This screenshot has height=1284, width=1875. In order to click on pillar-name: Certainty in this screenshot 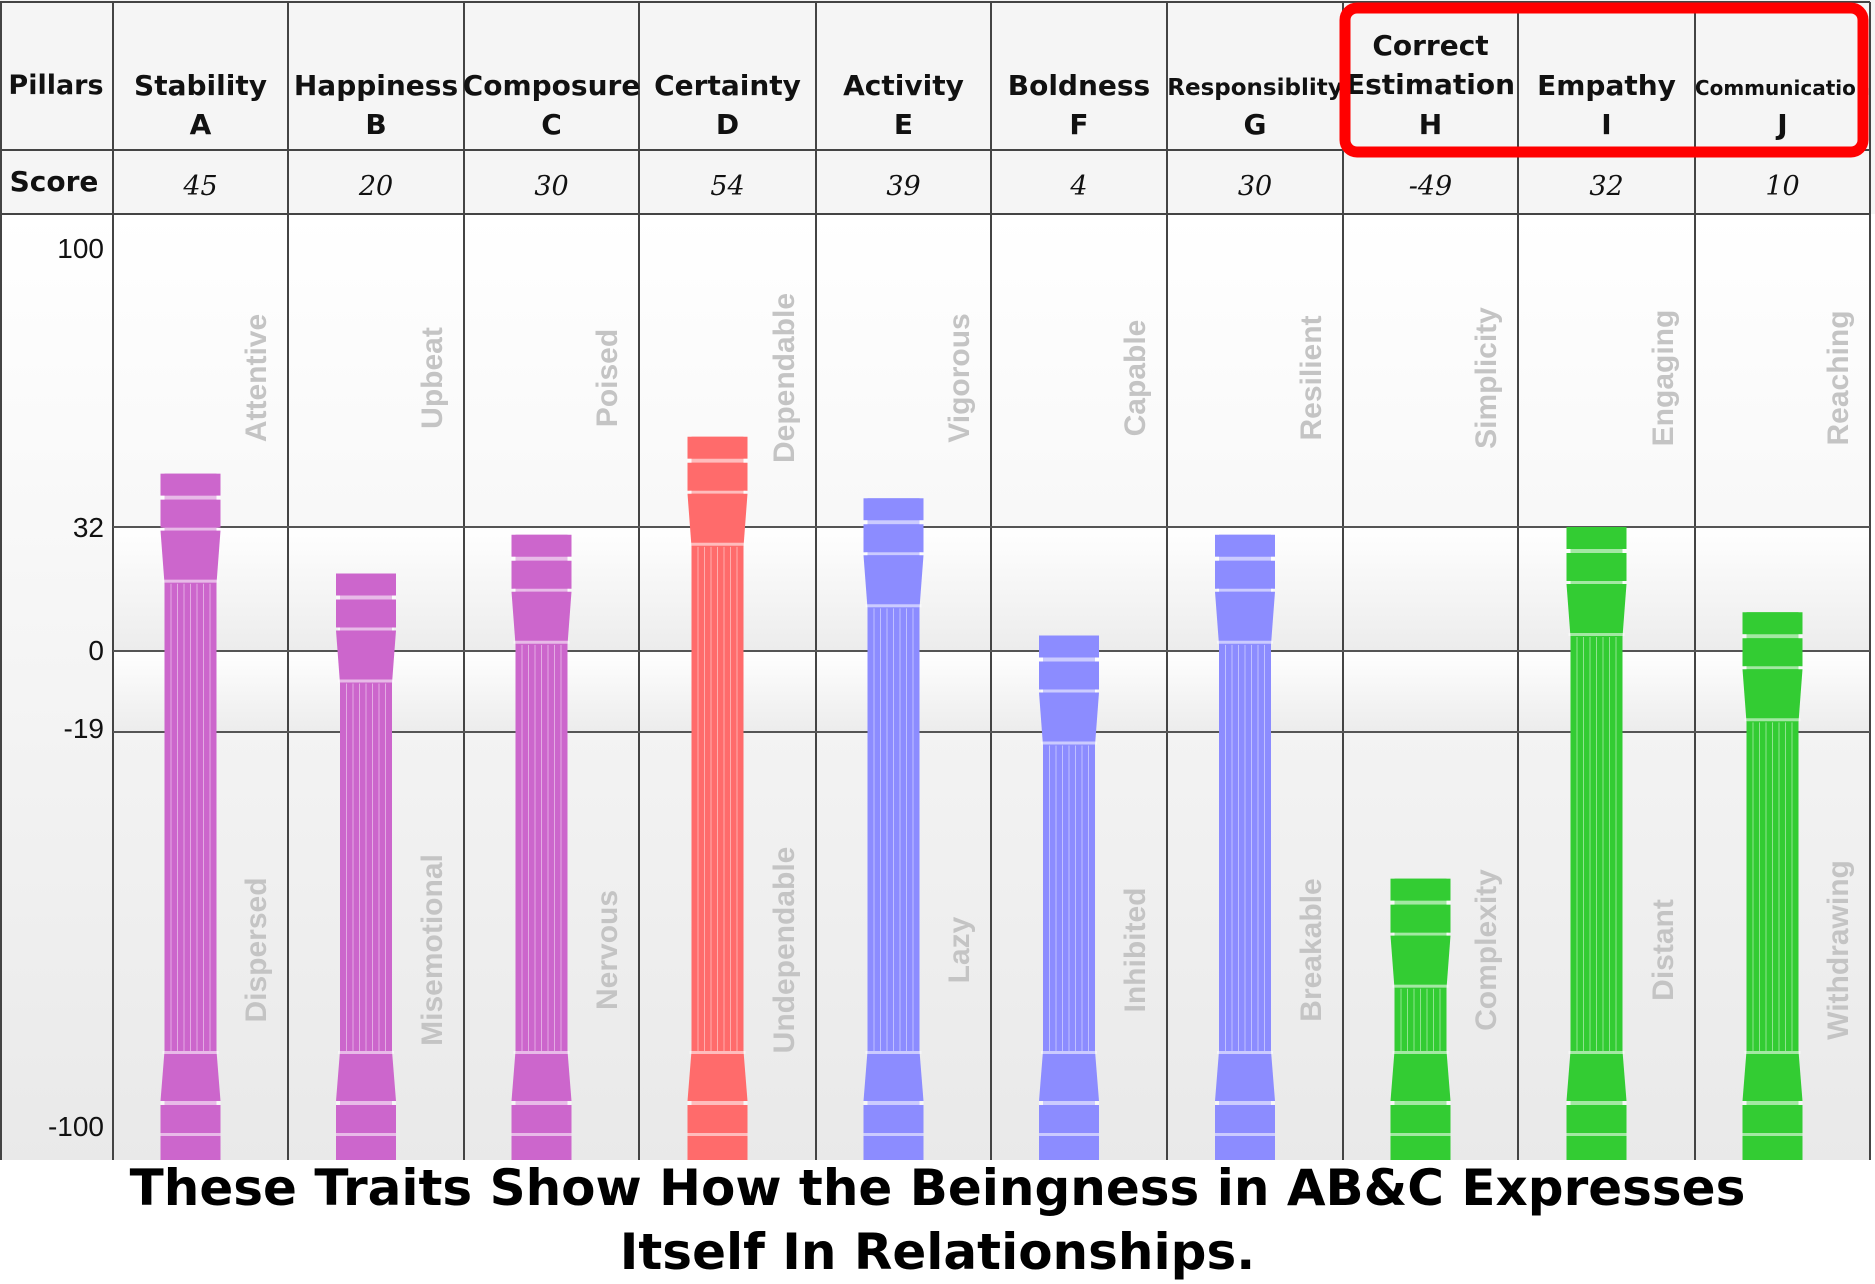, I will do `click(727, 85)`.